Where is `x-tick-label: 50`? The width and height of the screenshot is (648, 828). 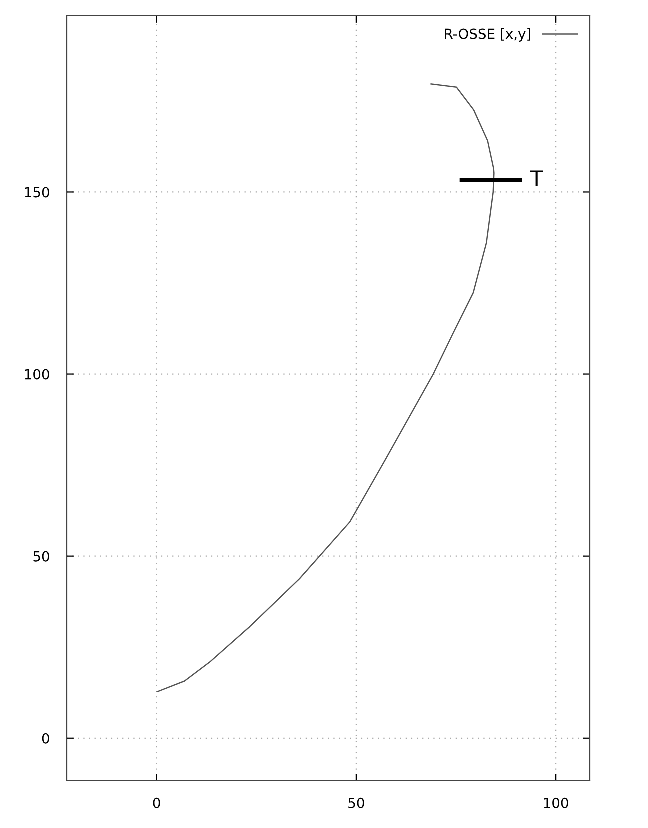
x-tick-label: 50 is located at coordinates (356, 803).